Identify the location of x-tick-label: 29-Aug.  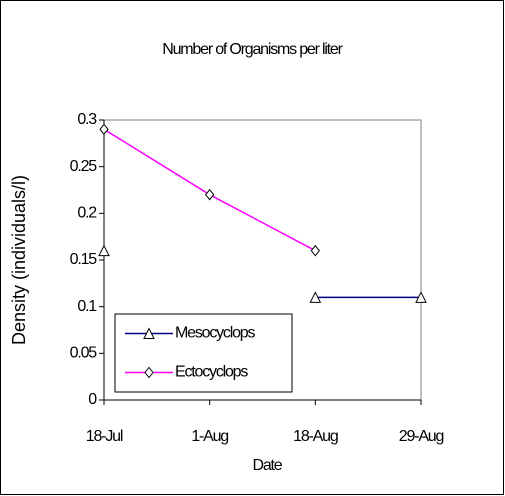
(421, 436).